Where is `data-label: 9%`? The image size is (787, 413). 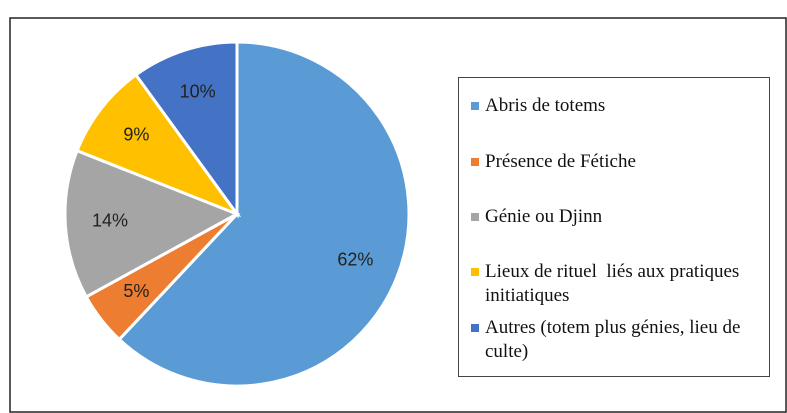
data-label: 9% is located at coordinates (136, 135).